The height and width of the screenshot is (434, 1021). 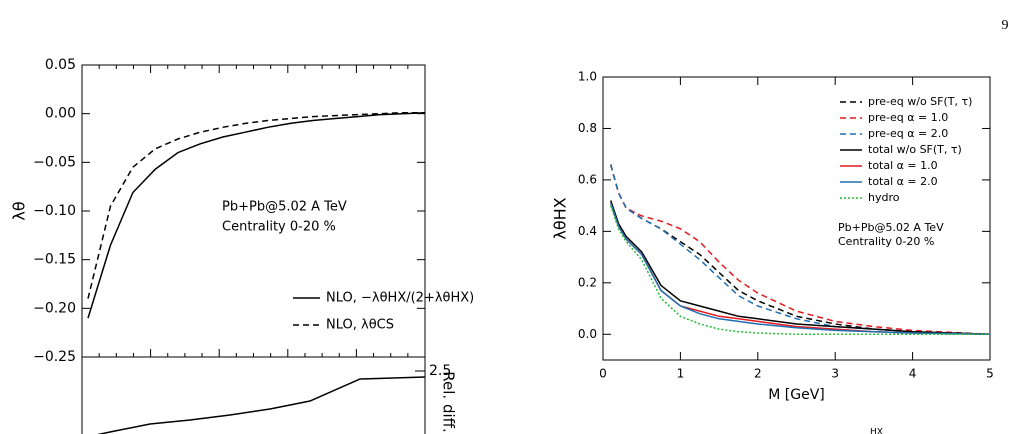 What do you see at coordinates (560, 218) in the screenshot?
I see `y-axis-label: λθHX` at bounding box center [560, 218].